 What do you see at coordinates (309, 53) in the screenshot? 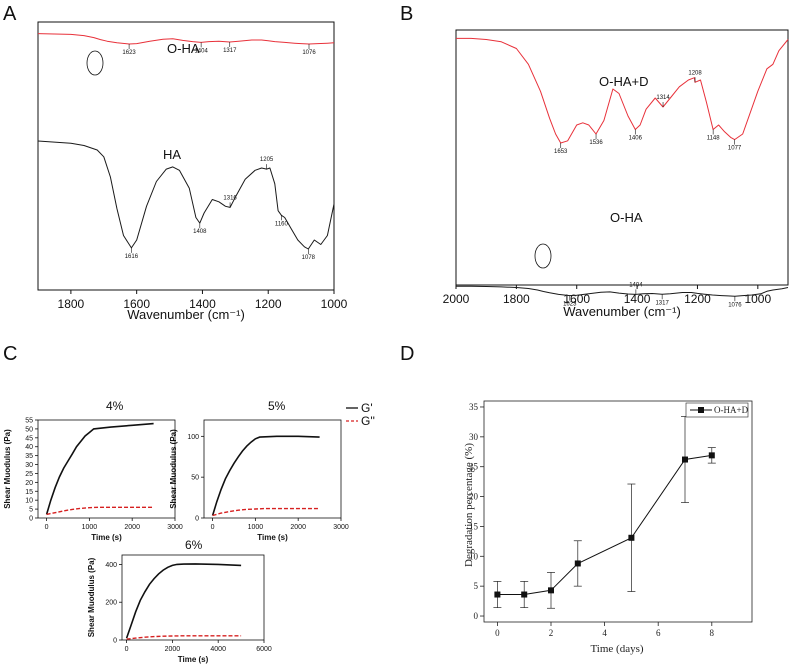
I see `peak-label: 1076` at bounding box center [309, 53].